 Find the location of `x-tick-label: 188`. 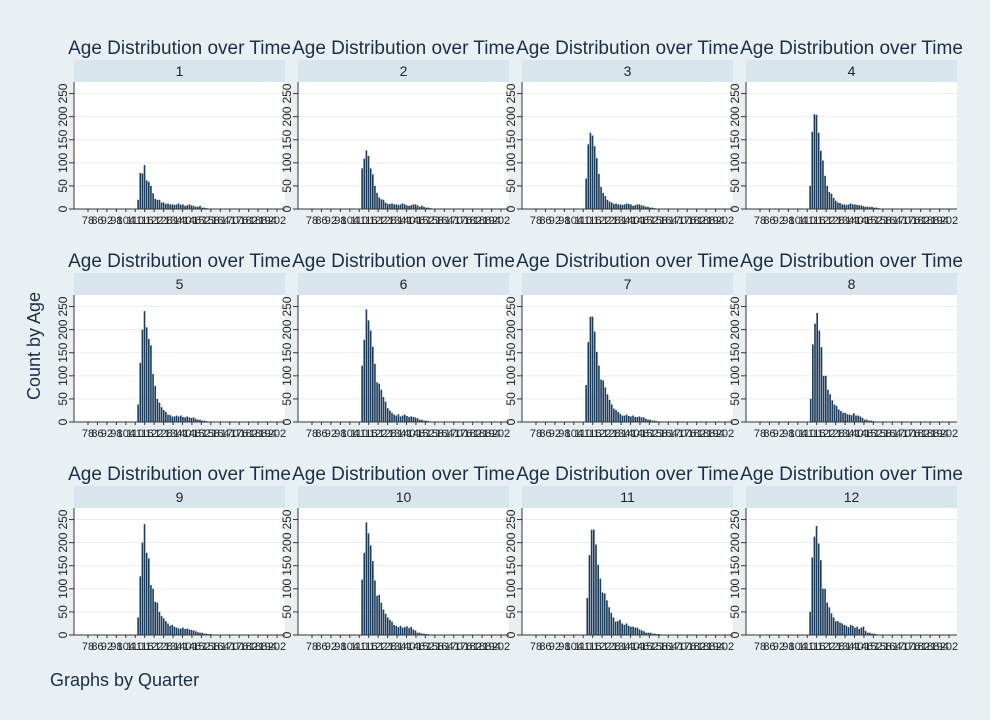

x-tick-label: 188 is located at coordinates (706, 647).